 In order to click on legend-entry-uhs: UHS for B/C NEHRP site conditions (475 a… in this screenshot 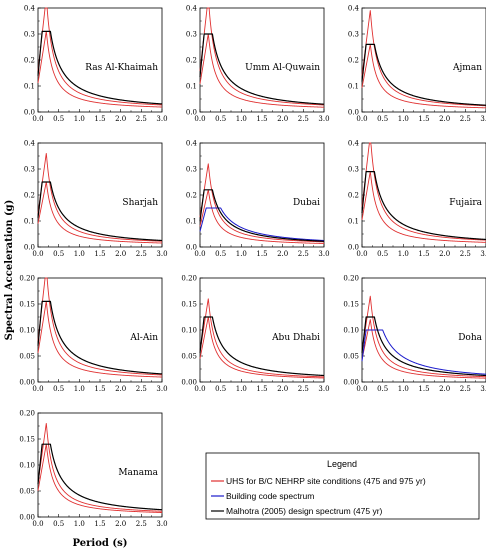, I will do `click(326, 481)`.